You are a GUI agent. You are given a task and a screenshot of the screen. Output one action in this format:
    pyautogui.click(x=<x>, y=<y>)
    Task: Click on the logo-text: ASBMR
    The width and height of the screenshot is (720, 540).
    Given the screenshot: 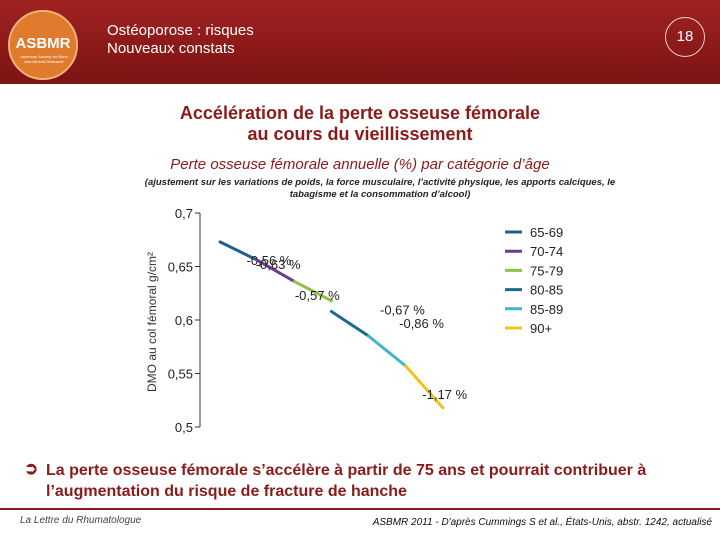 What is the action you would take?
    pyautogui.click(x=43, y=43)
    